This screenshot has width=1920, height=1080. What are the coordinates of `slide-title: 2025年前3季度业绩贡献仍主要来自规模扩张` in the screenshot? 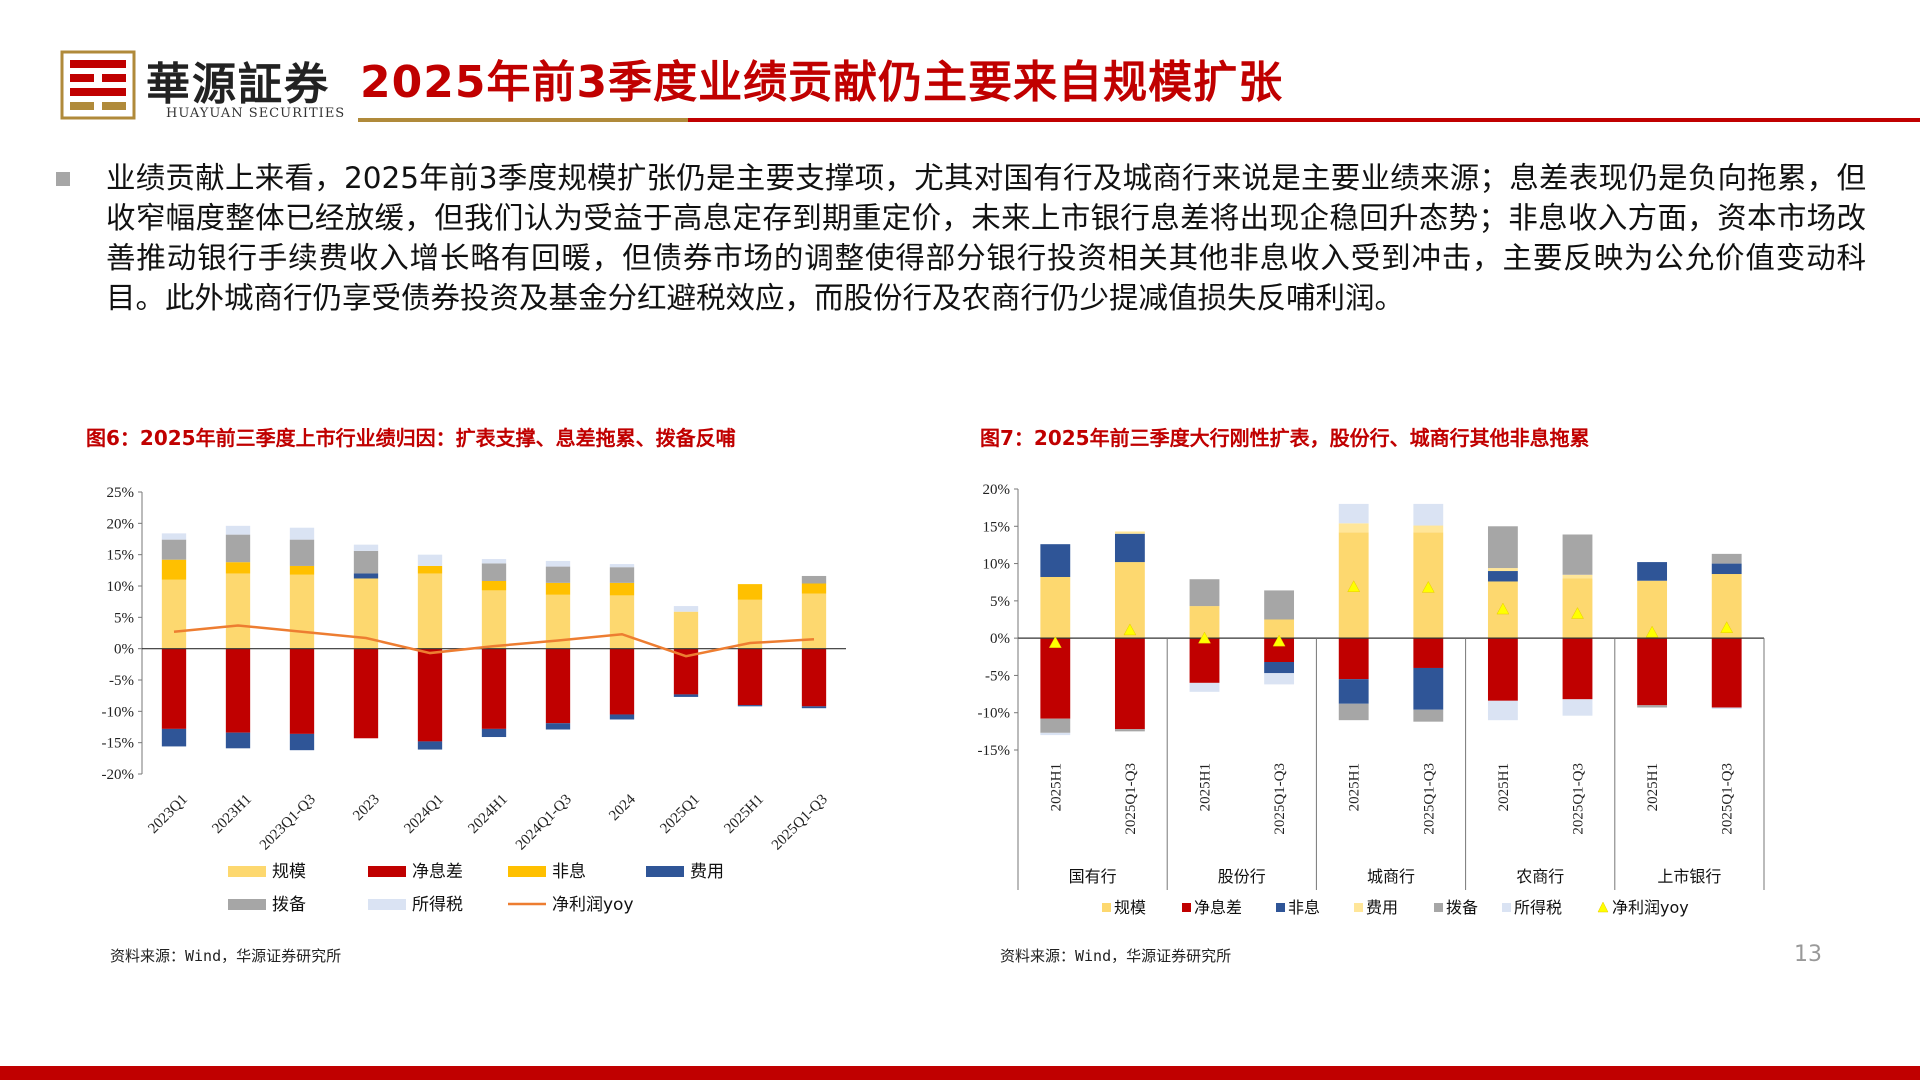 It's located at (822, 82).